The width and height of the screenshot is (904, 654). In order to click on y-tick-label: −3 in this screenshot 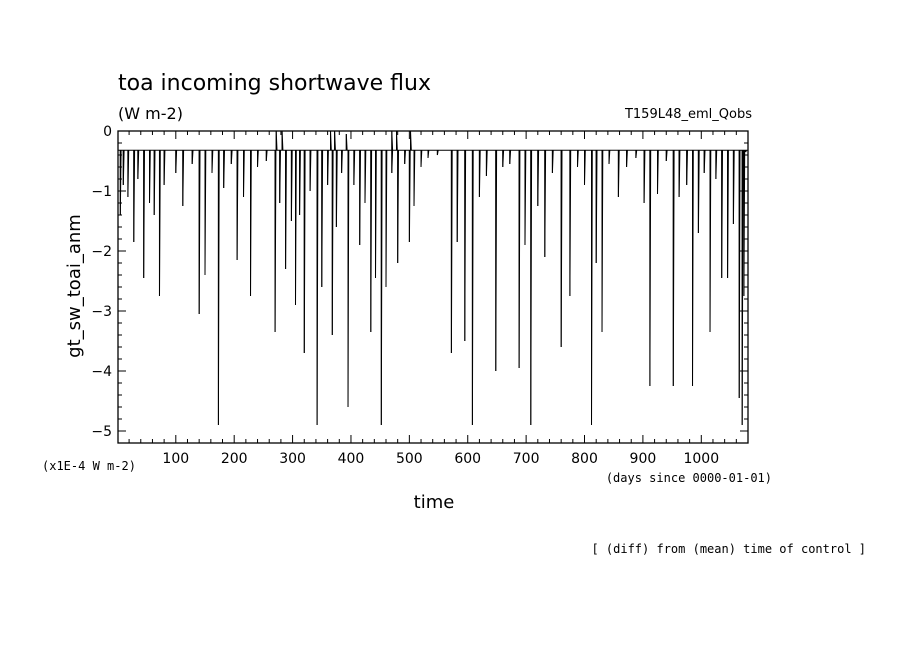, I will do `click(101, 312)`.